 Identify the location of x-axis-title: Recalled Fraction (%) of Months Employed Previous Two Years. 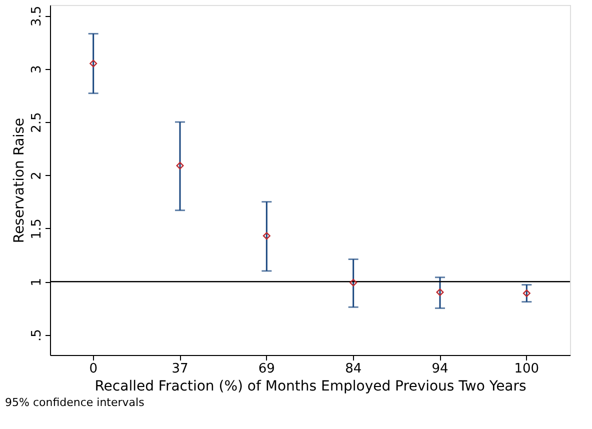
(310, 386).